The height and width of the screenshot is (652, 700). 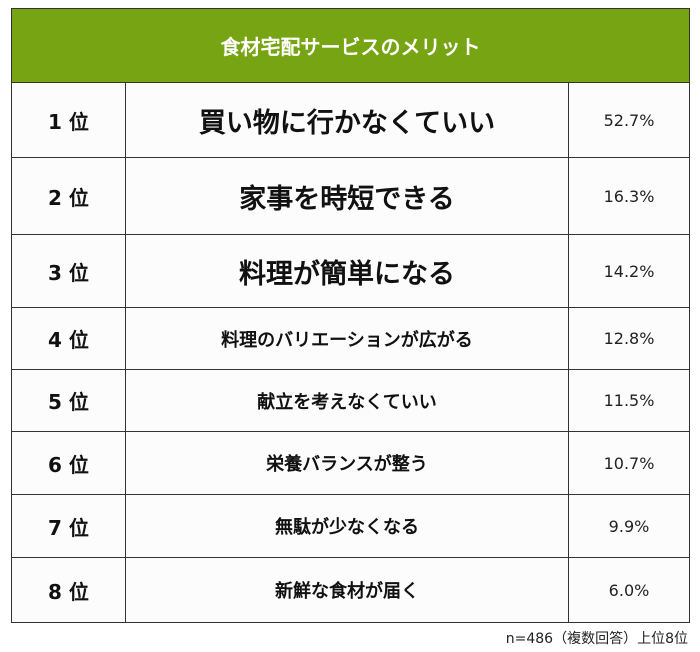 What do you see at coordinates (629, 526) in the screenshot?
I see `percent-cell: 9.9%` at bounding box center [629, 526].